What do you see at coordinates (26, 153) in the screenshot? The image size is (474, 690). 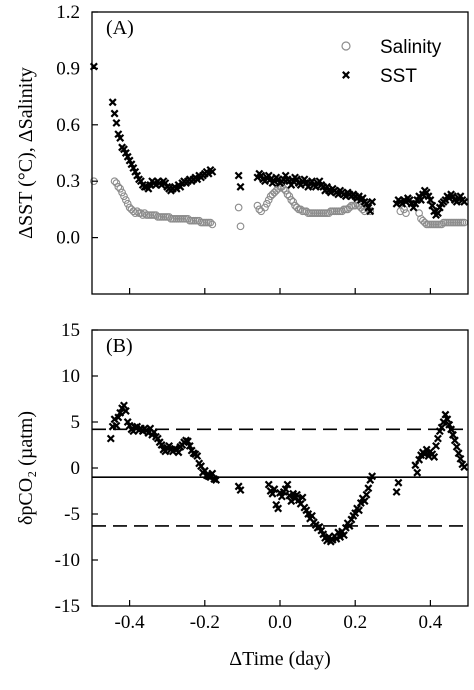 I see `panel-a-y-axis-title: ΔSST (°C), ΔSalinity` at bounding box center [26, 153].